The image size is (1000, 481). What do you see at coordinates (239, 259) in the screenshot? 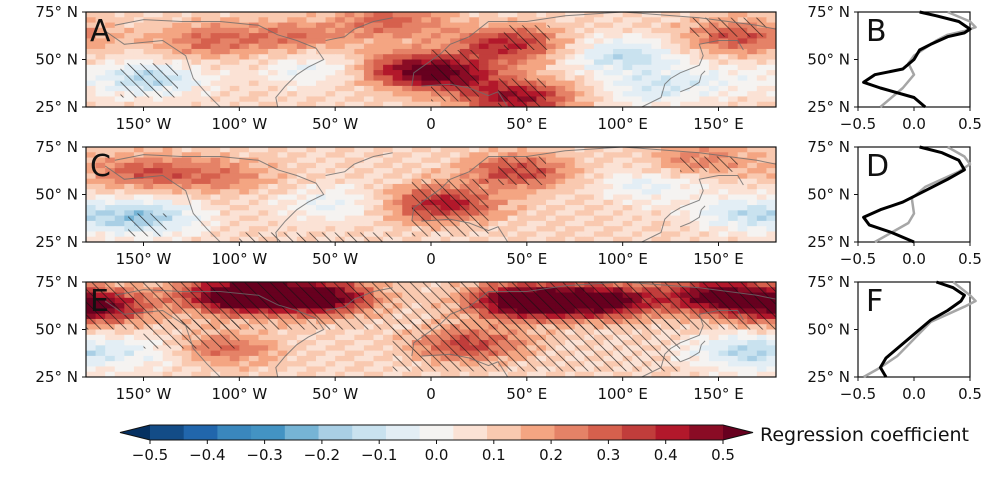
I see `x-tick-label: 100° W` at bounding box center [239, 259].